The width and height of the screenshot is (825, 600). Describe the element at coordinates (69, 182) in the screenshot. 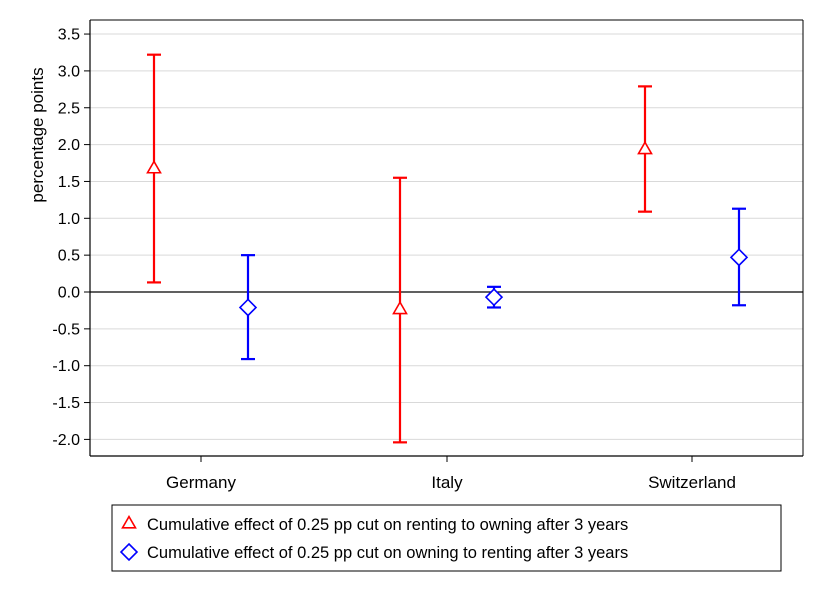

I see `y-tick-label: 1.5` at that location.